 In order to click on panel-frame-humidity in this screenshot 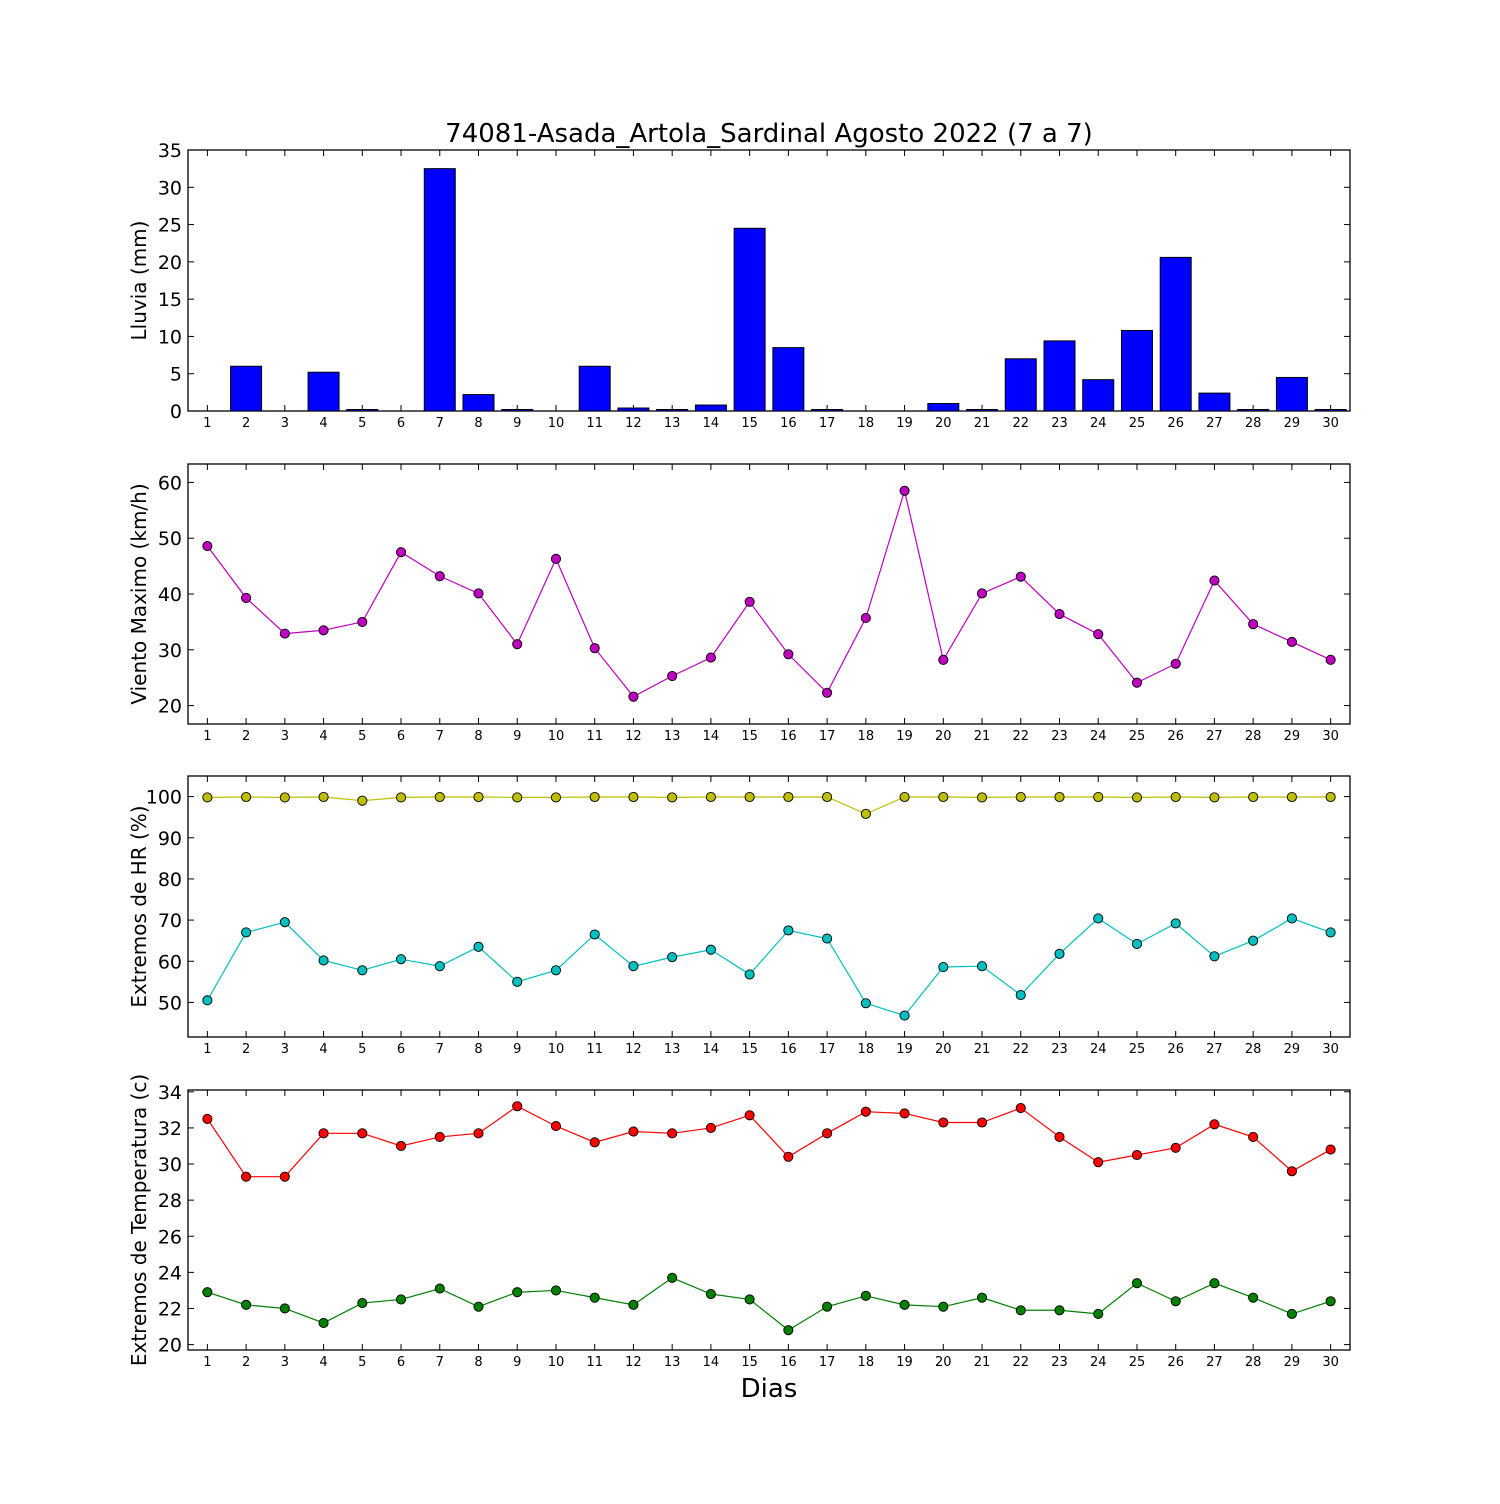, I will do `click(769, 906)`.